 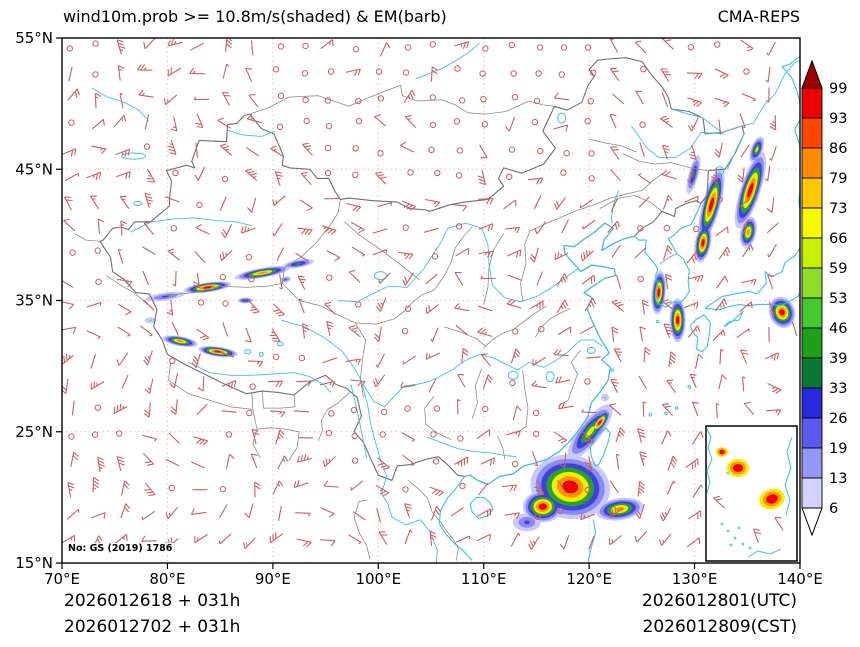 I want to click on lake, so click(x=550, y=377).